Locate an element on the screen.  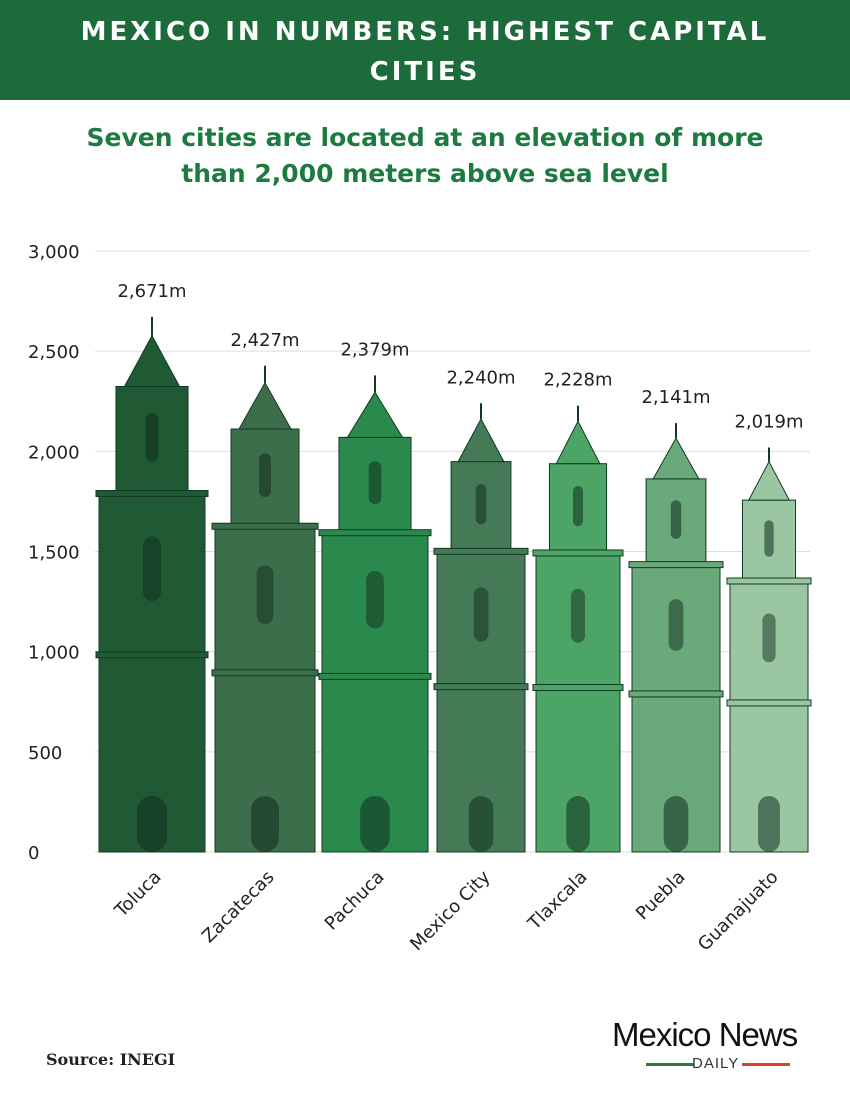
logo-green-line is located at coordinates (670, 1064).